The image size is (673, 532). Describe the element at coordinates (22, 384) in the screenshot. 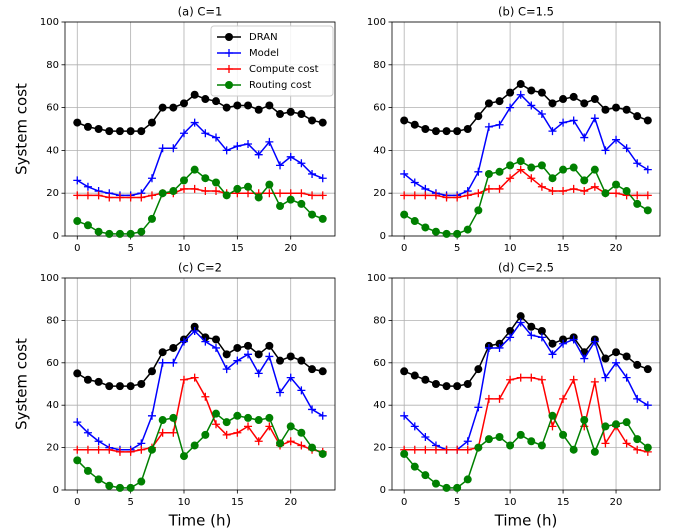

I see `y-axis-label: System cost` at that location.